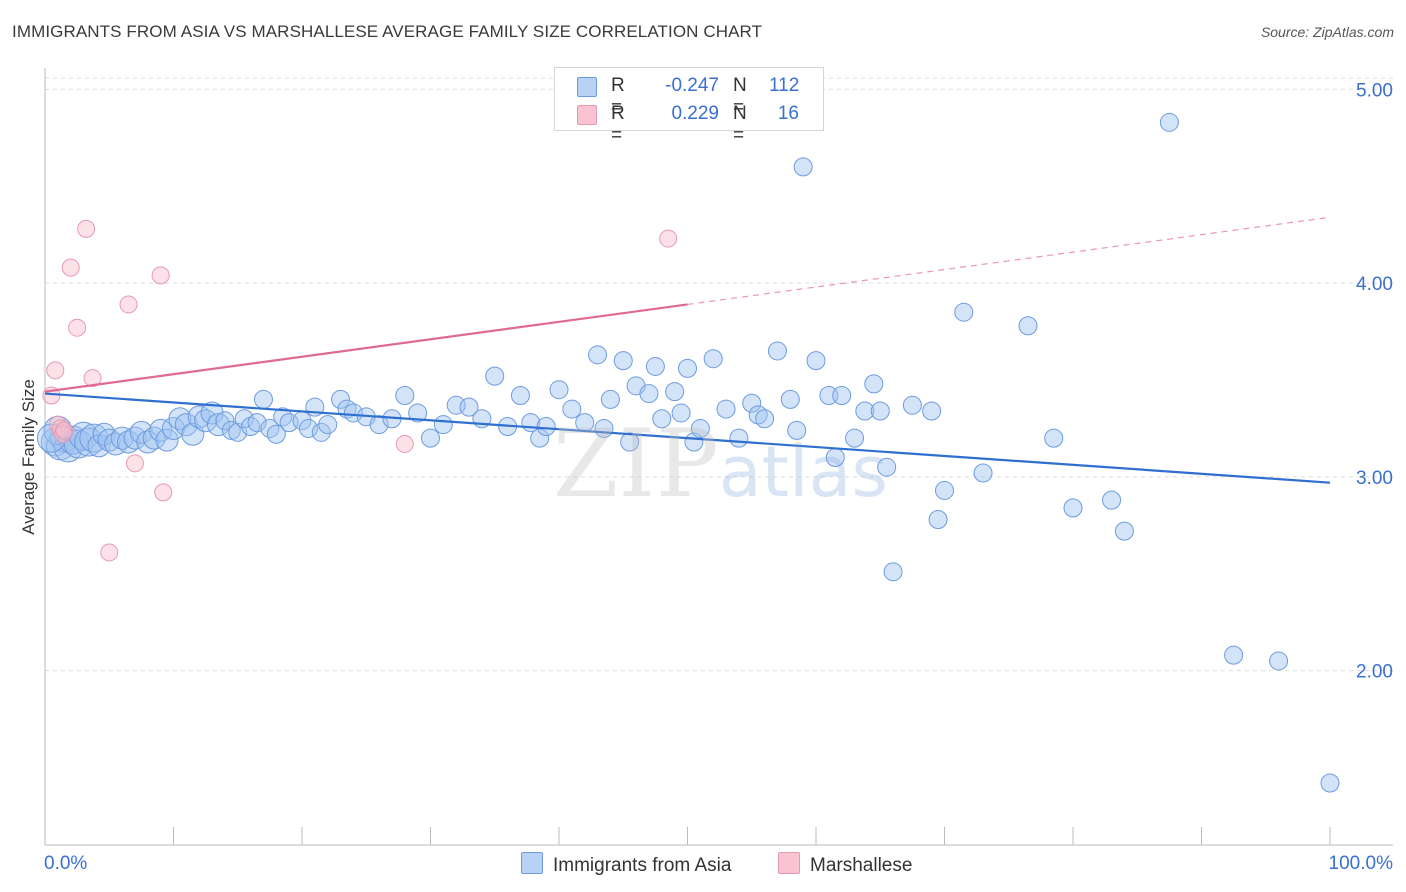  Describe the element at coordinates (1374, 90) in the screenshot. I see `y-tick-label: 5.00` at that location.